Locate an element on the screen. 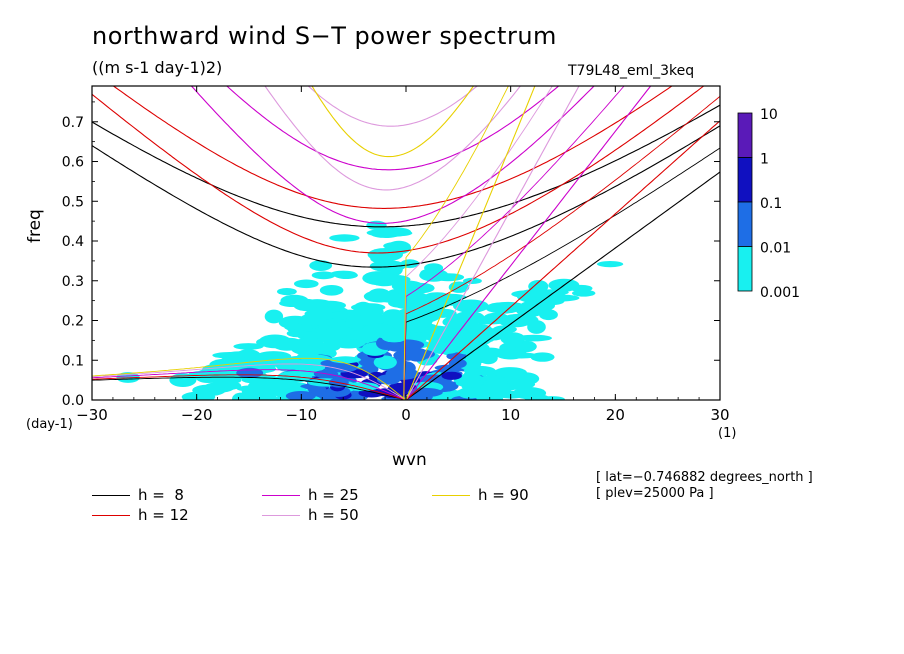  latitude-annotation: [ lat=−0.746882 degrees_north ] is located at coordinates (704, 477).